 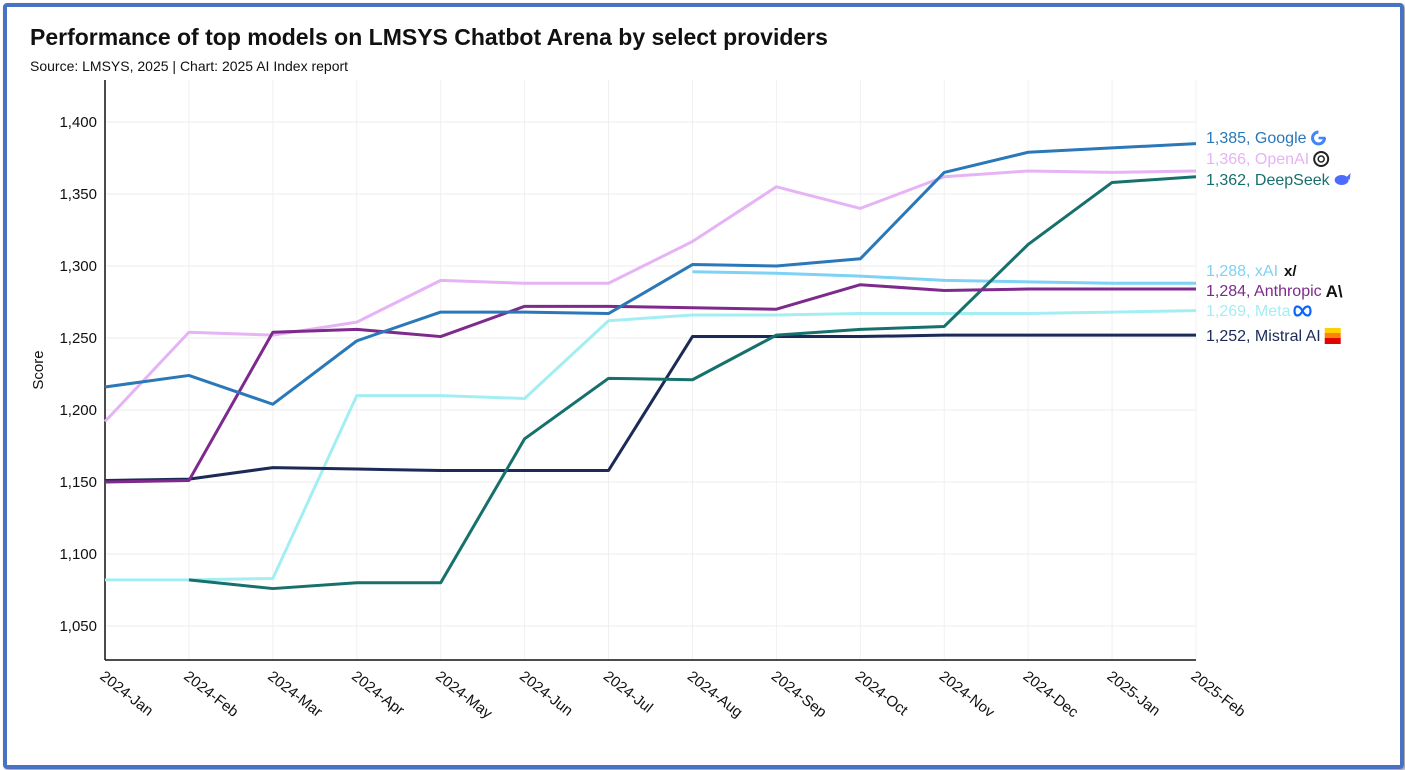 I want to click on y-tick-label: 1,200, so click(x=78, y=410).